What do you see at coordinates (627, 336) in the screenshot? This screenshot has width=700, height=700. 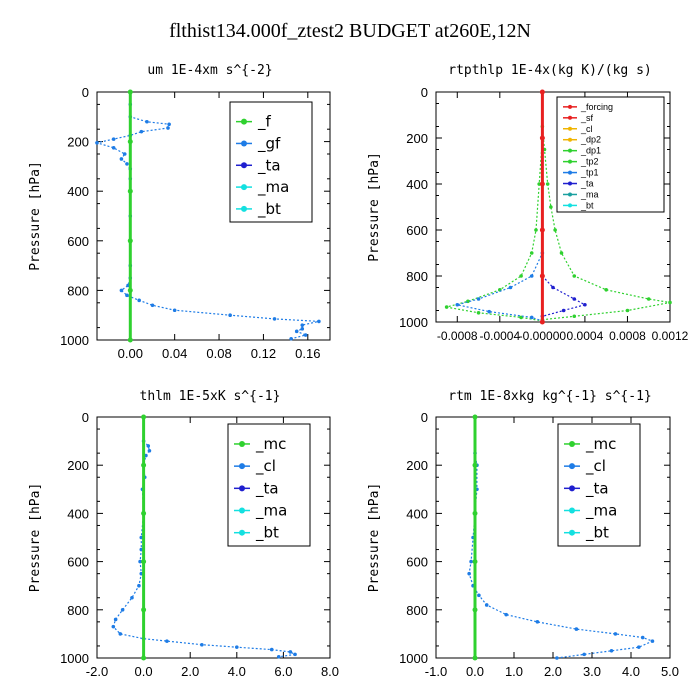 I see `x-tick-label: 0.0008` at bounding box center [627, 336].